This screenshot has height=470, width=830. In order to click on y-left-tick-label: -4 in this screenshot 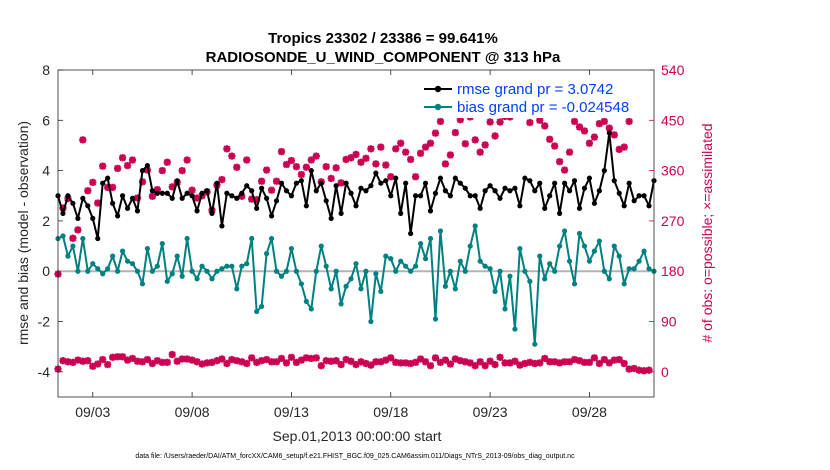, I will do `click(44, 372)`.